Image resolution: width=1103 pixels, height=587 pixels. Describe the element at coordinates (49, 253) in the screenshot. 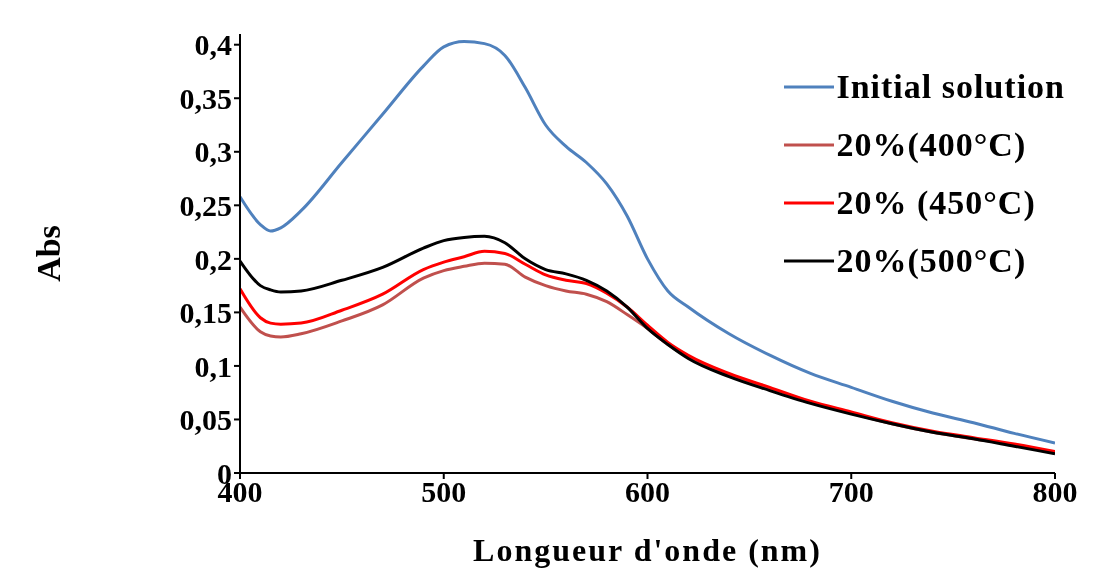

I see `y-axis-title: Abs` at that location.